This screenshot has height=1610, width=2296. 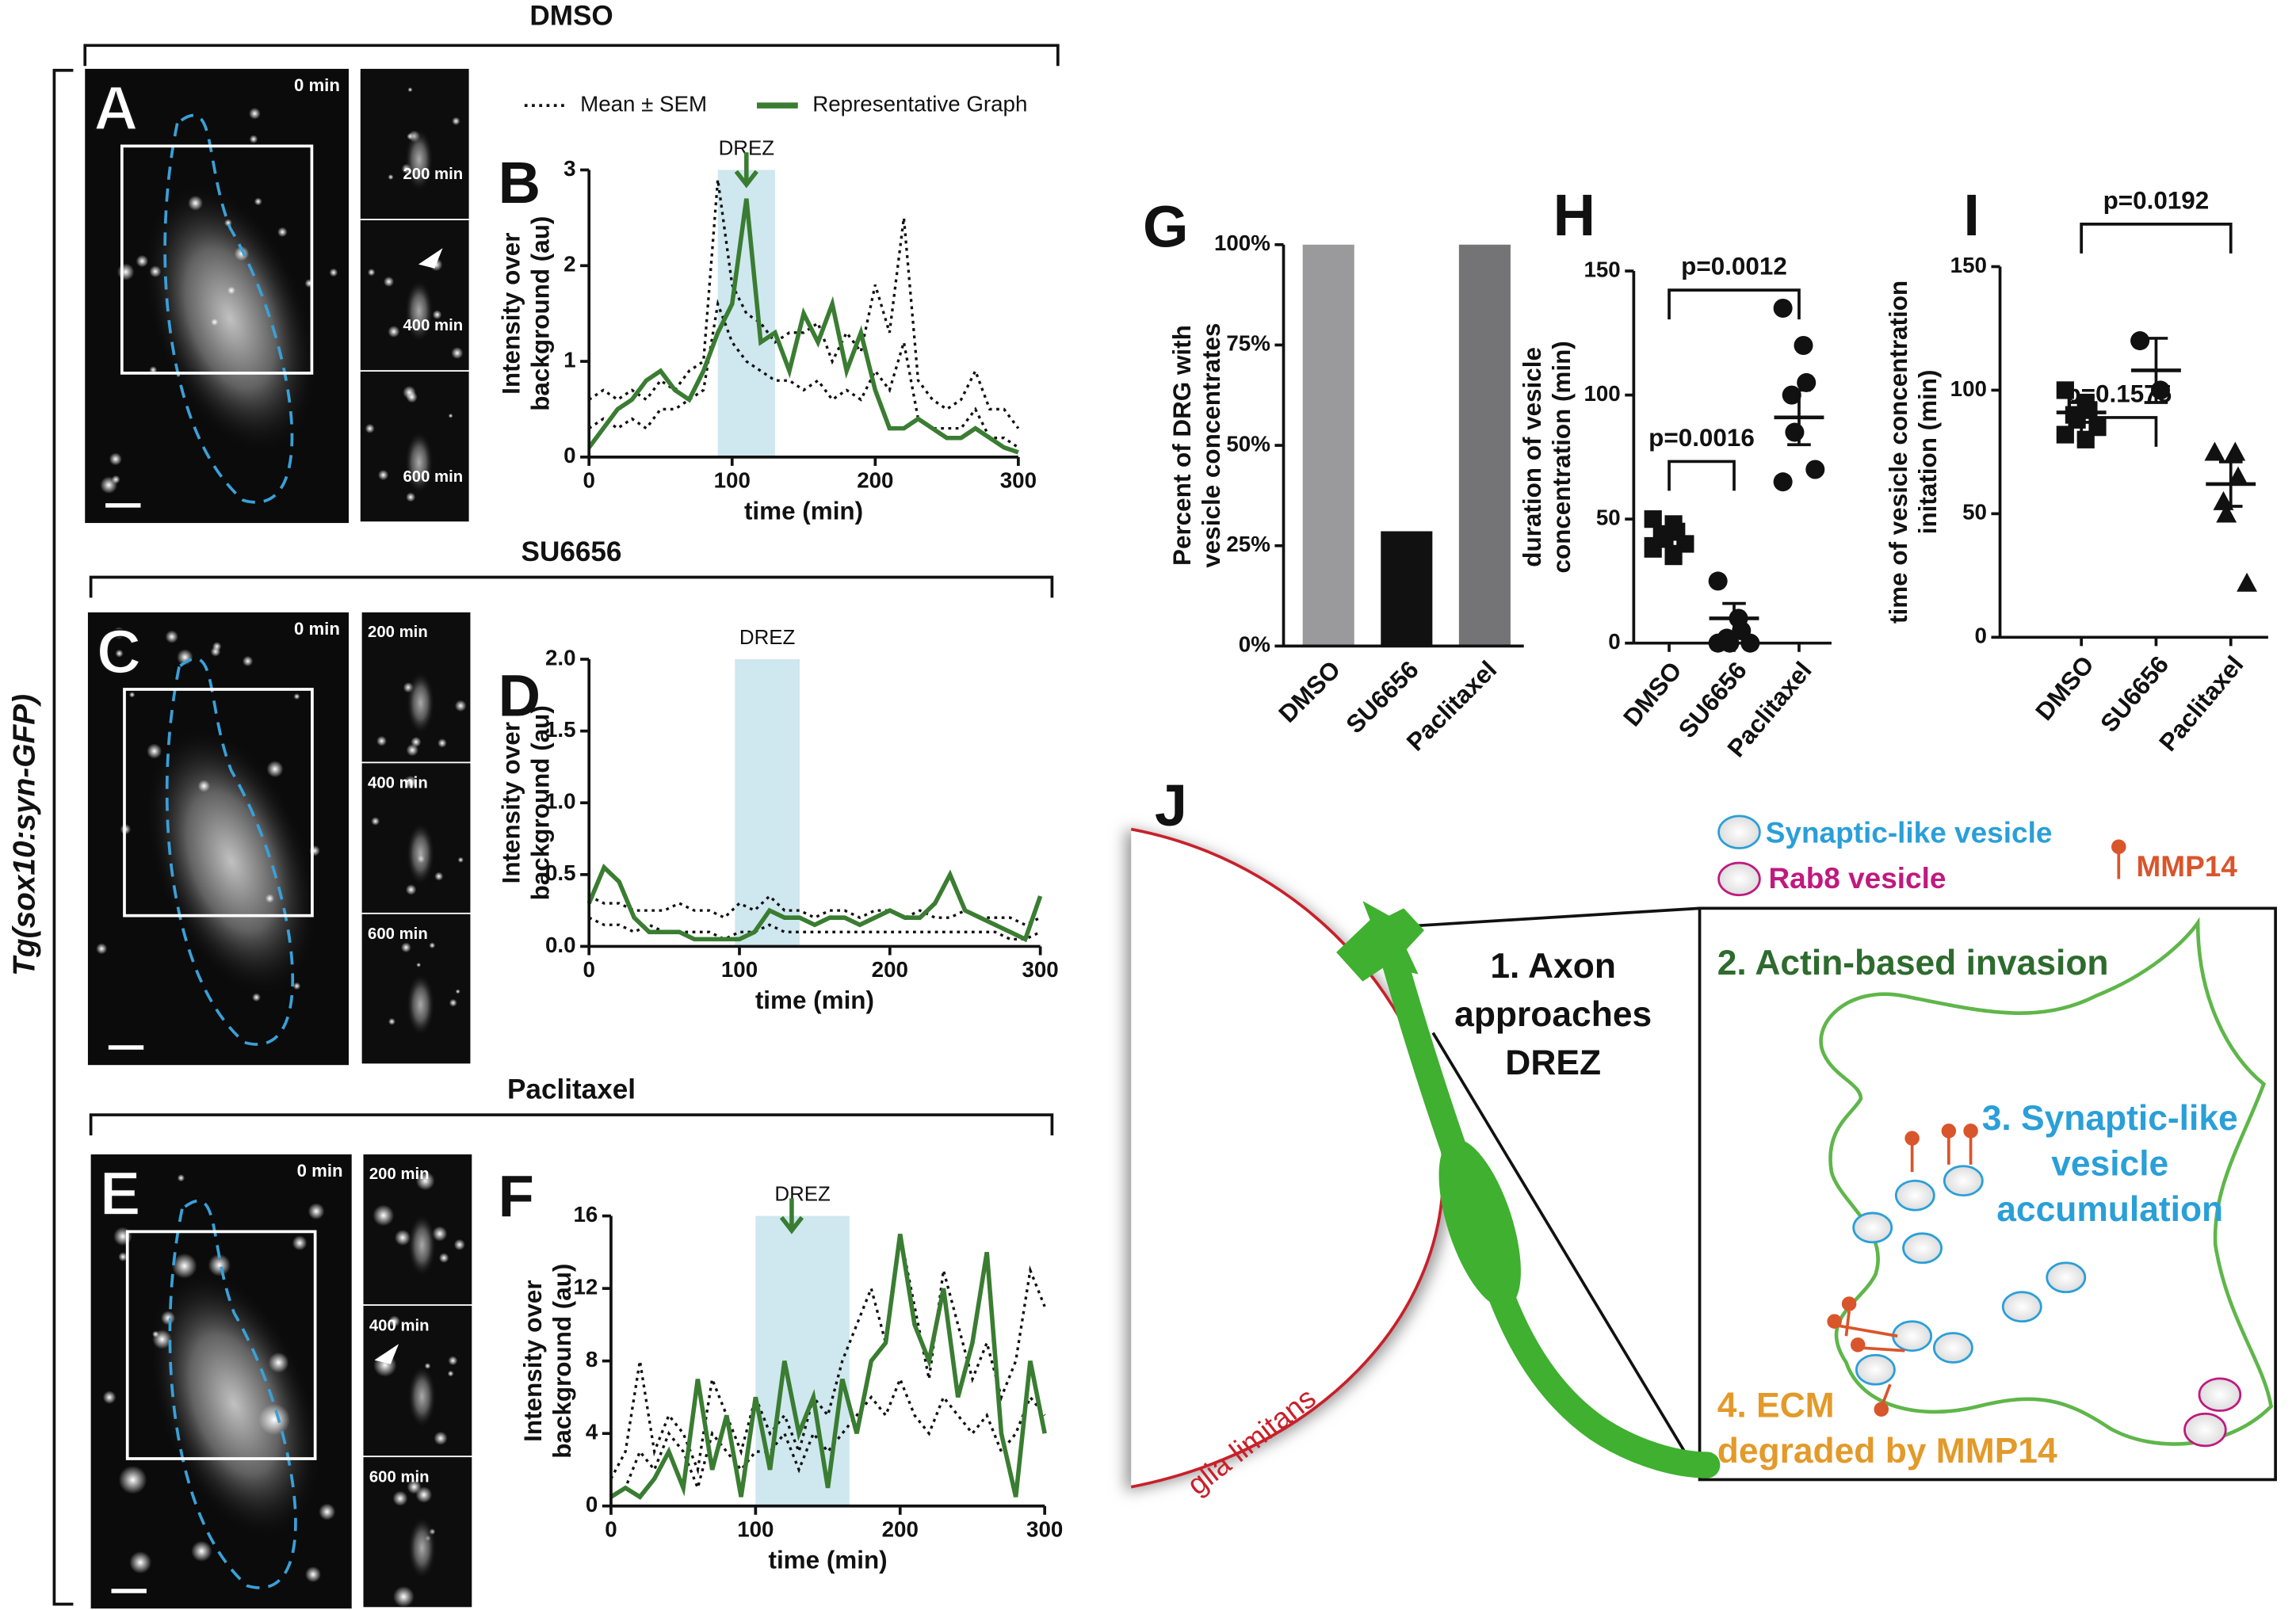 I want to click on panel-letter: J, so click(x=1171, y=806).